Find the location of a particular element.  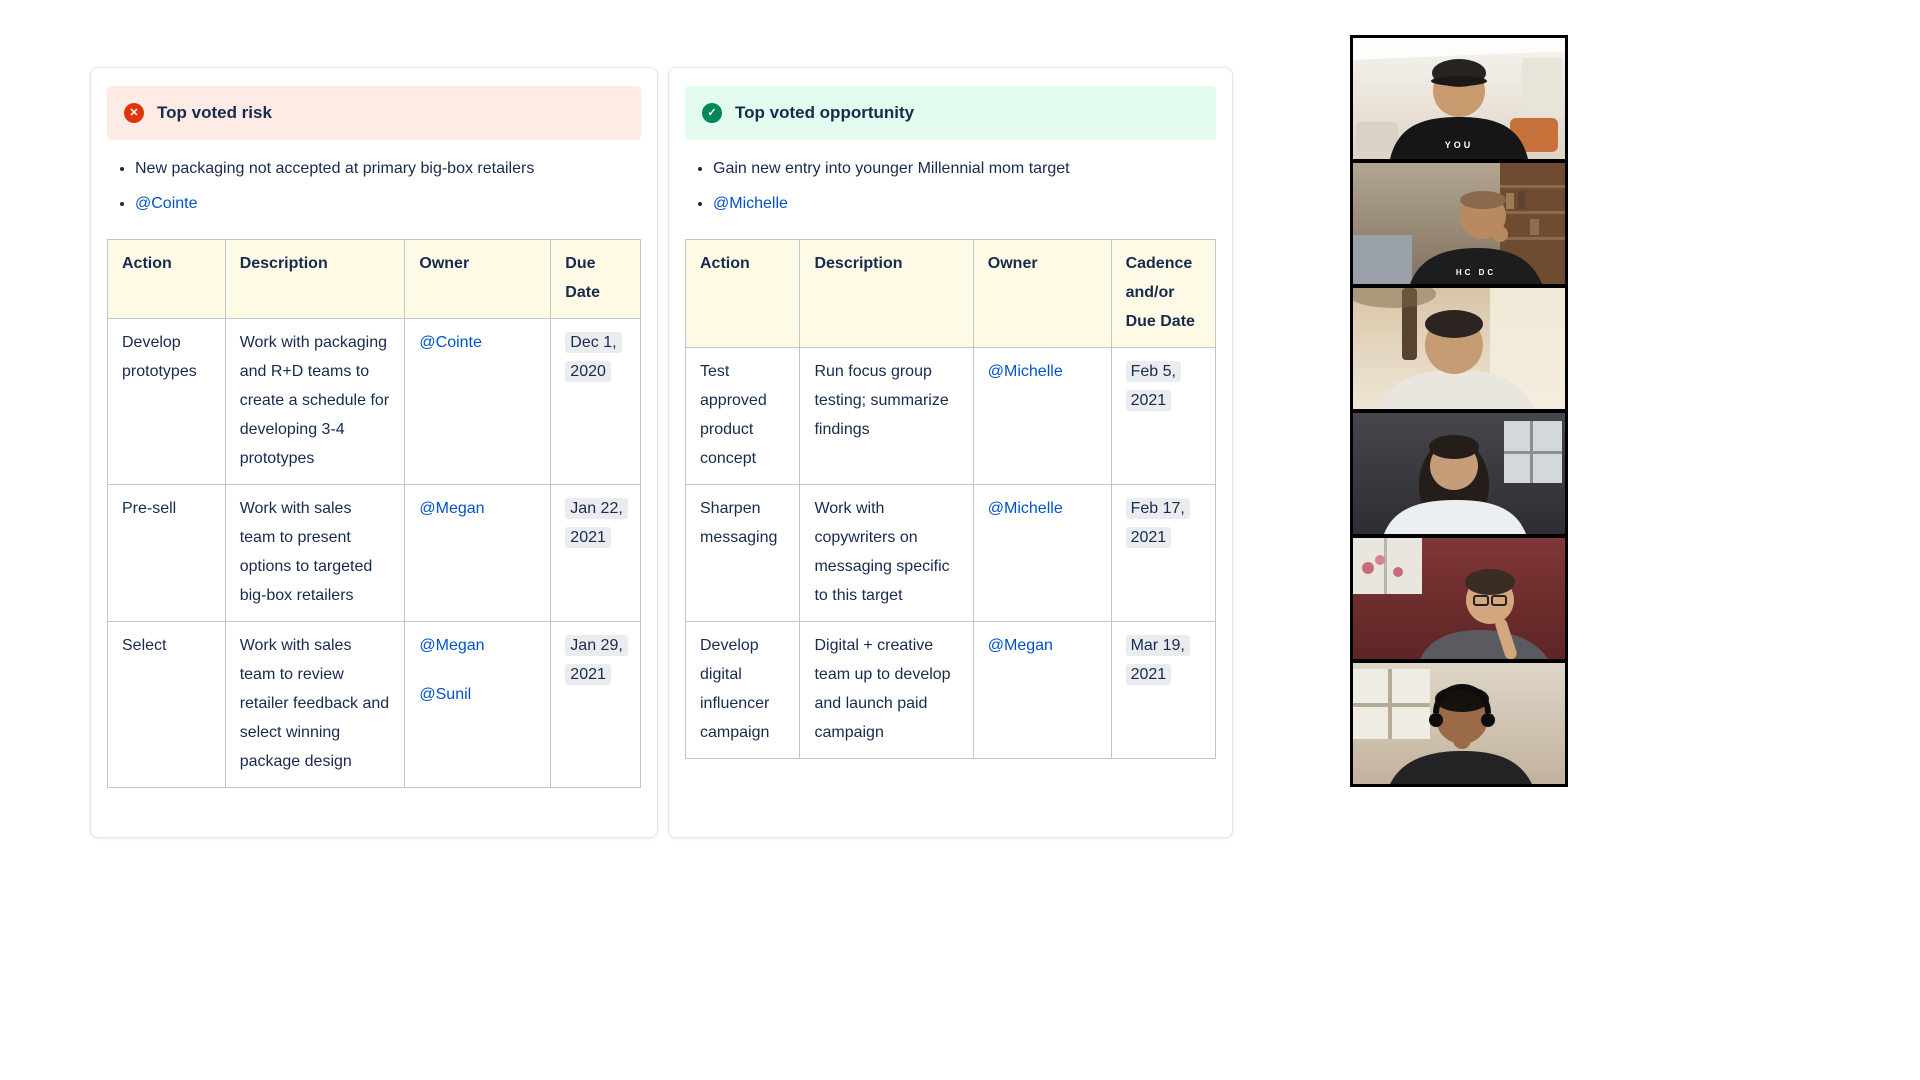

participant-video: HC DC is located at coordinates (1459, 223).